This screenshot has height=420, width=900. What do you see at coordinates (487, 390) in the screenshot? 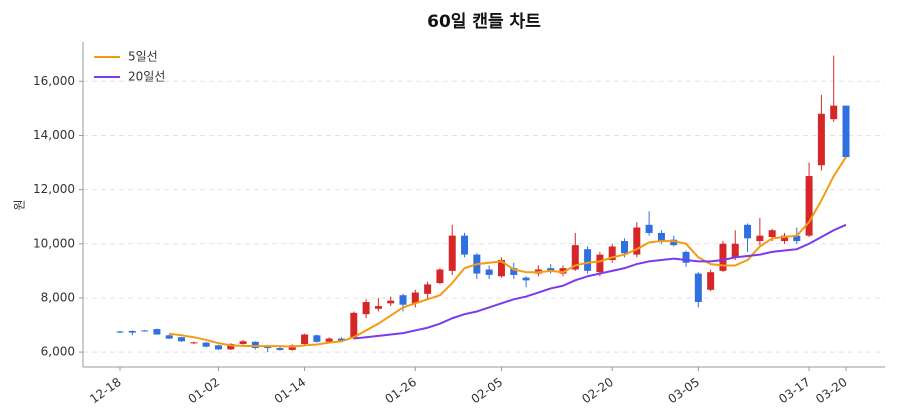
I see `x-tick-label: 02-05` at bounding box center [487, 390].